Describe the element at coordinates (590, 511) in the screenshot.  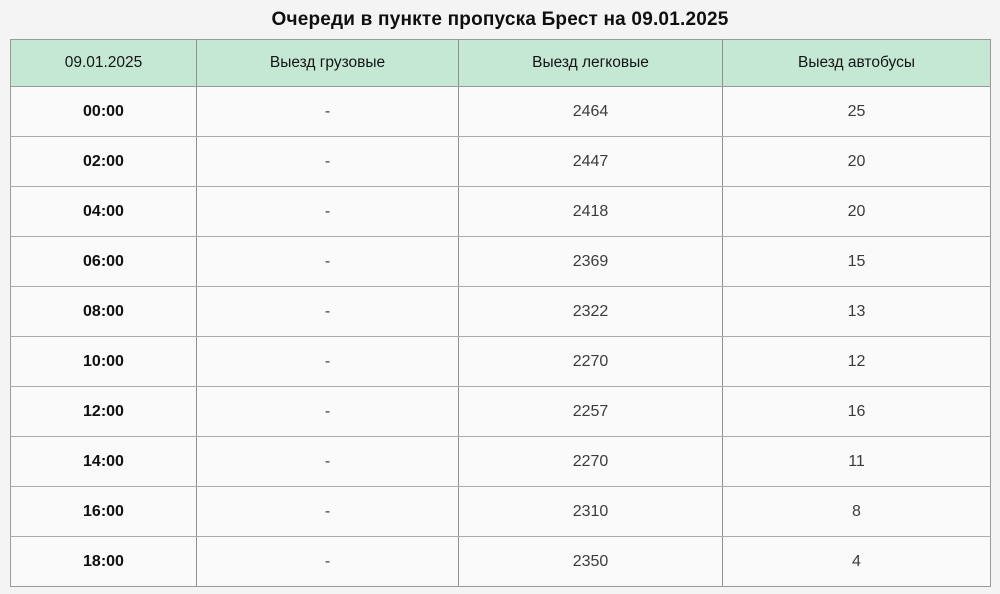
I see `cars-cell: 2310` at that location.